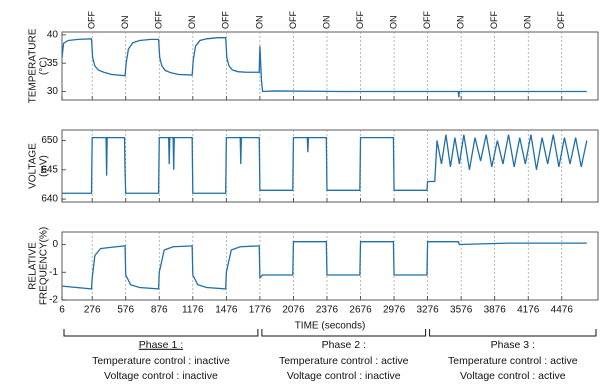 The height and width of the screenshot is (386, 607). Describe the element at coordinates (49, 169) in the screenshot. I see `y-tick-label: 645` at that location.